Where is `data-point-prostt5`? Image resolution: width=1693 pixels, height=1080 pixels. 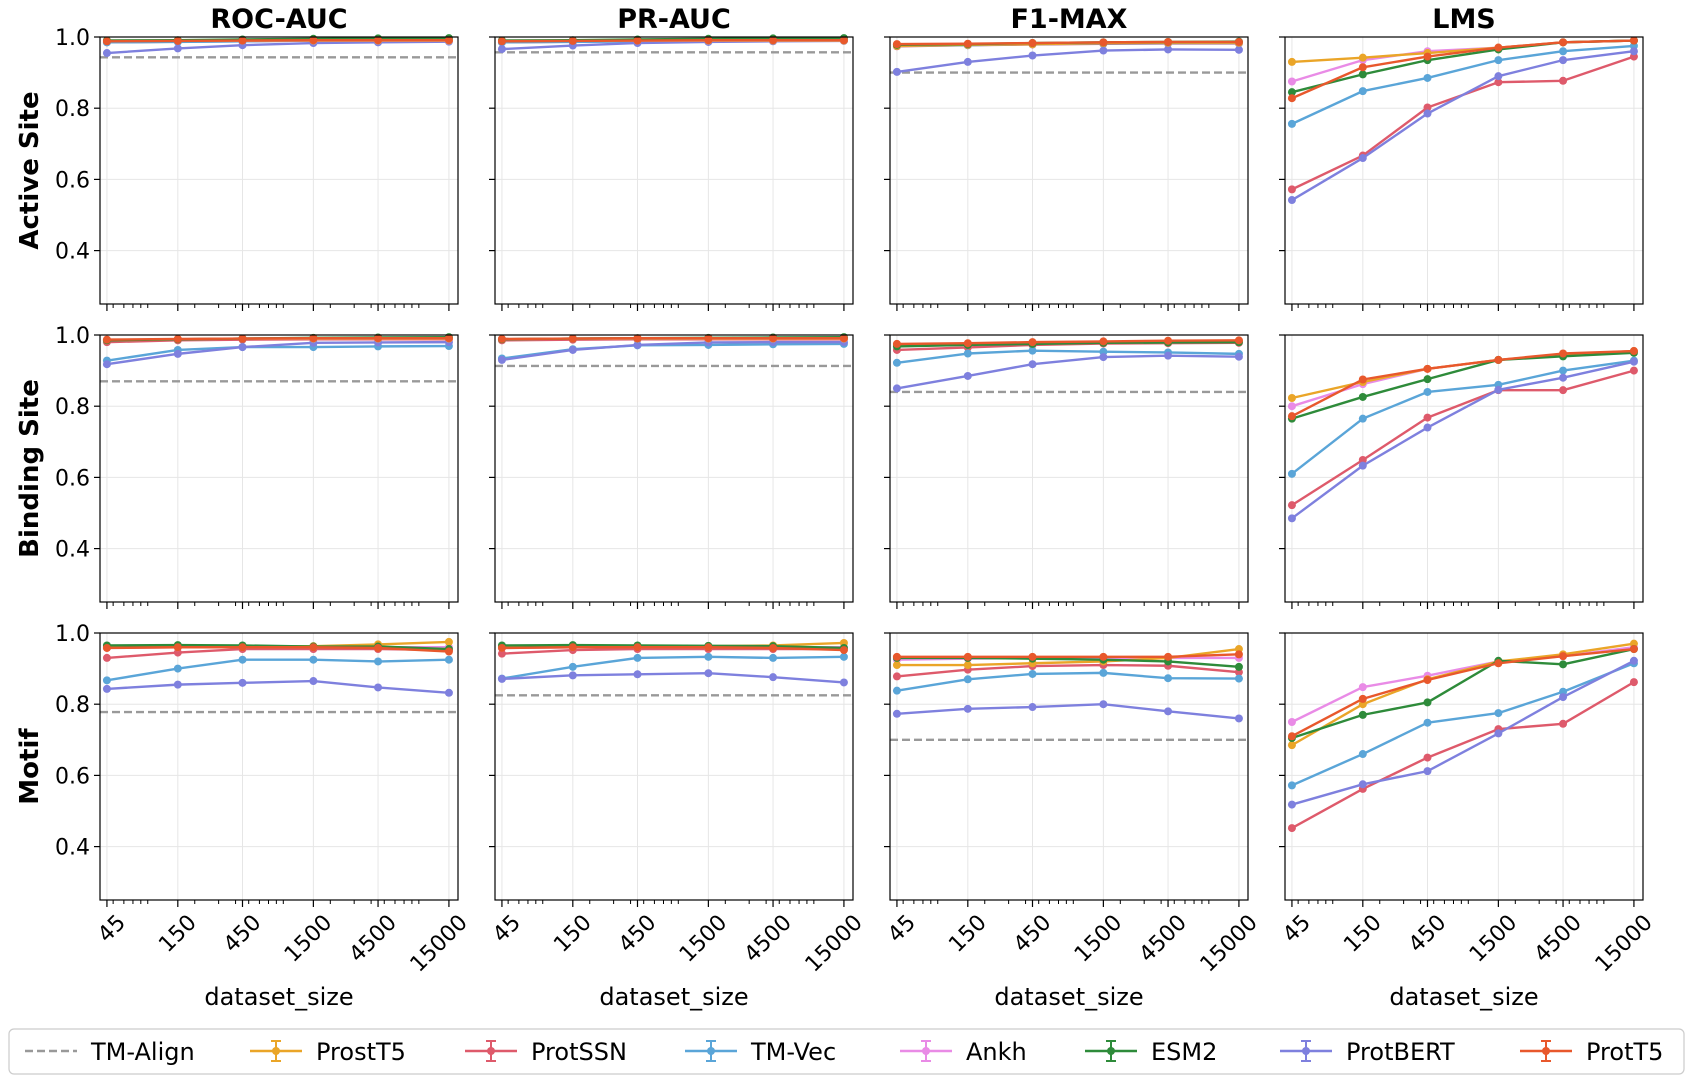
data-point-prostt5 is located at coordinates (1362, 57).